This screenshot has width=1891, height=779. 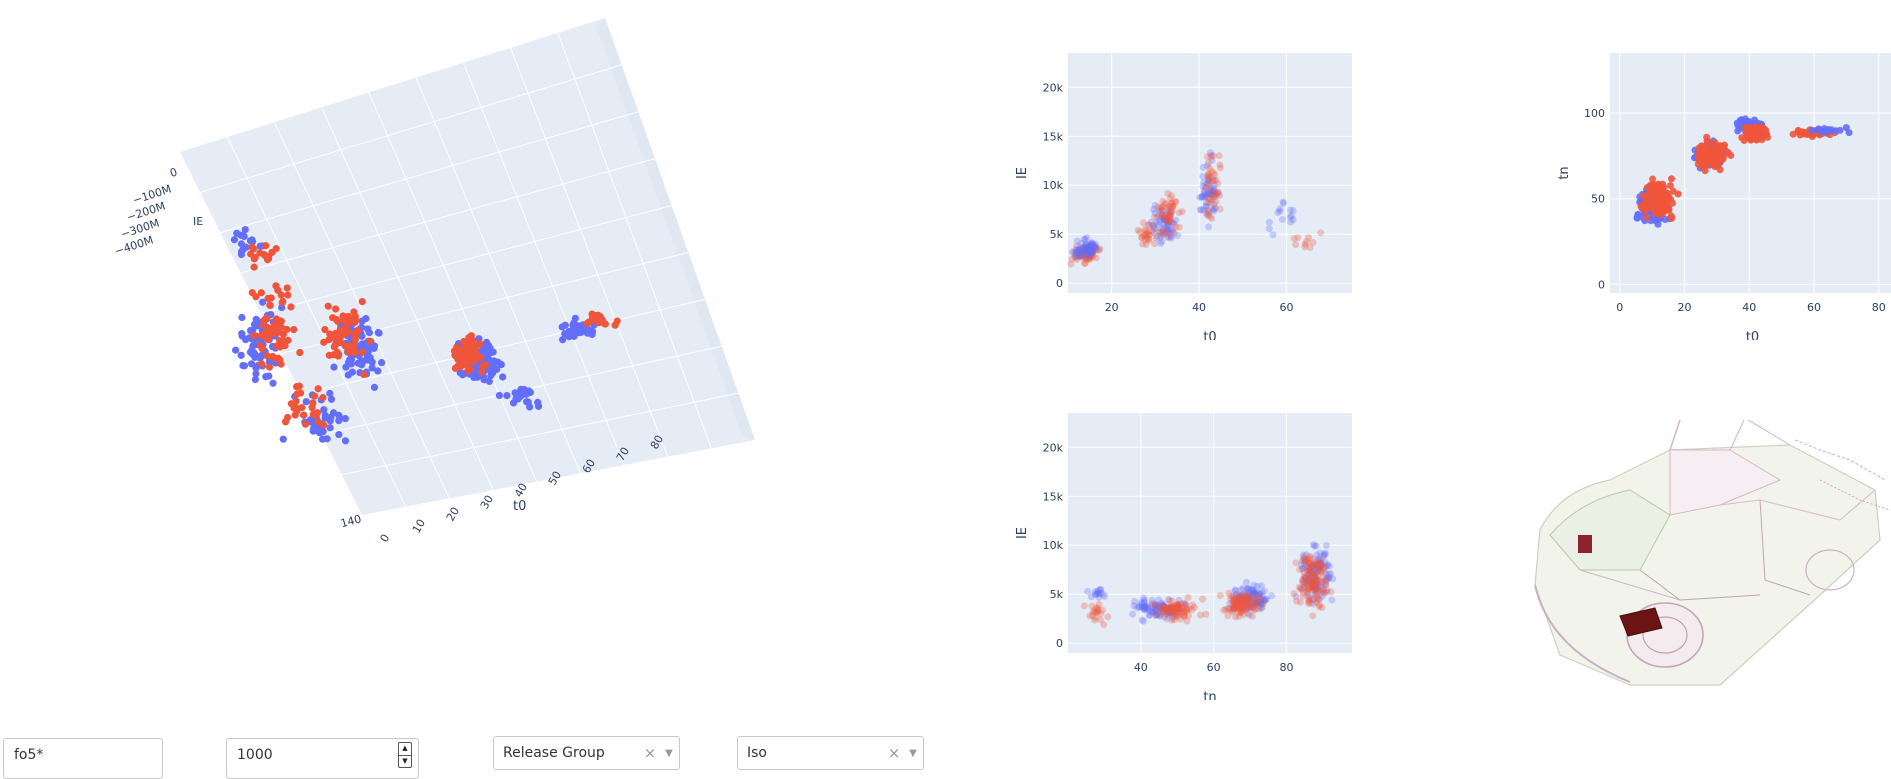 What do you see at coordinates (830, 753) in the screenshot?
I see `view-select: Iso × ▼` at bounding box center [830, 753].